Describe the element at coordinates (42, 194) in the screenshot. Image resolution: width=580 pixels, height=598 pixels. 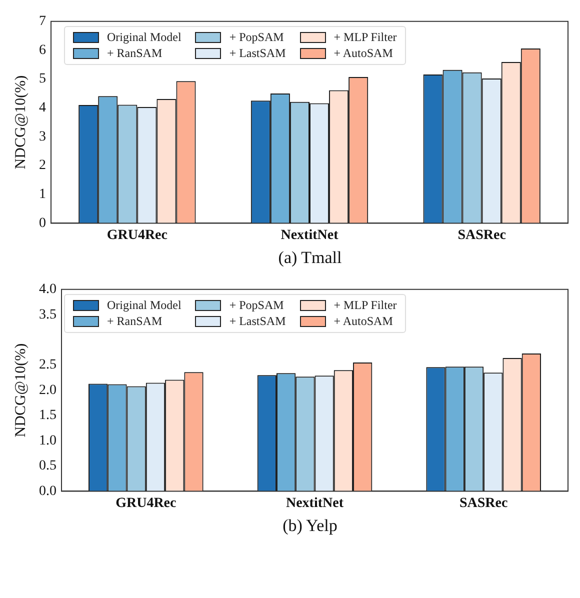
I see `y-tick-label: 1` at that location.